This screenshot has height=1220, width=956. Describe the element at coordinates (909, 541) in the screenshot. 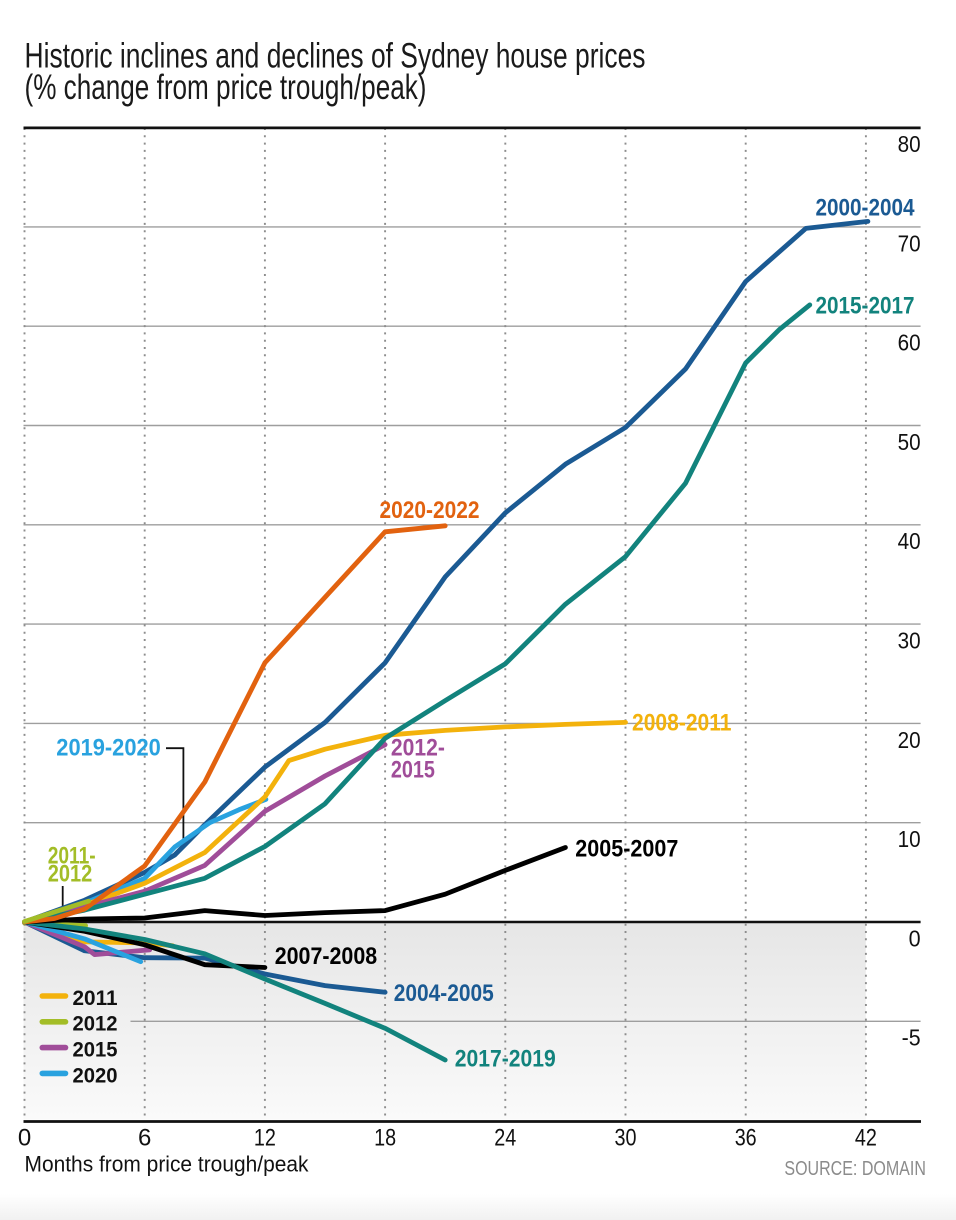

I see `svg-text: 40` at that location.